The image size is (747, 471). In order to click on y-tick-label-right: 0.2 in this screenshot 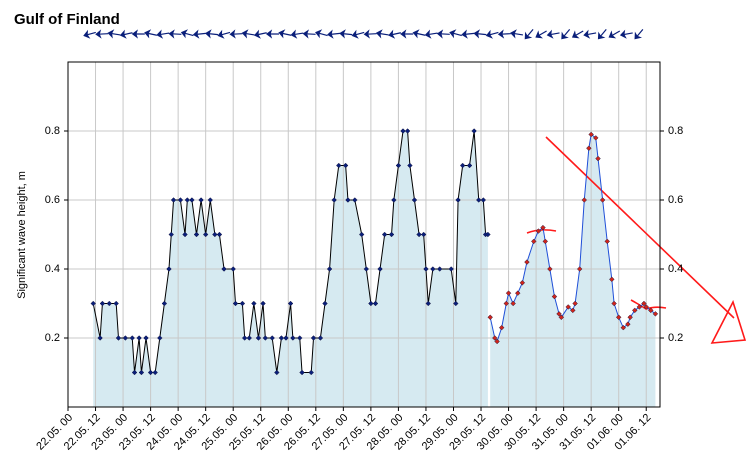, I will do `click(675, 338)`.